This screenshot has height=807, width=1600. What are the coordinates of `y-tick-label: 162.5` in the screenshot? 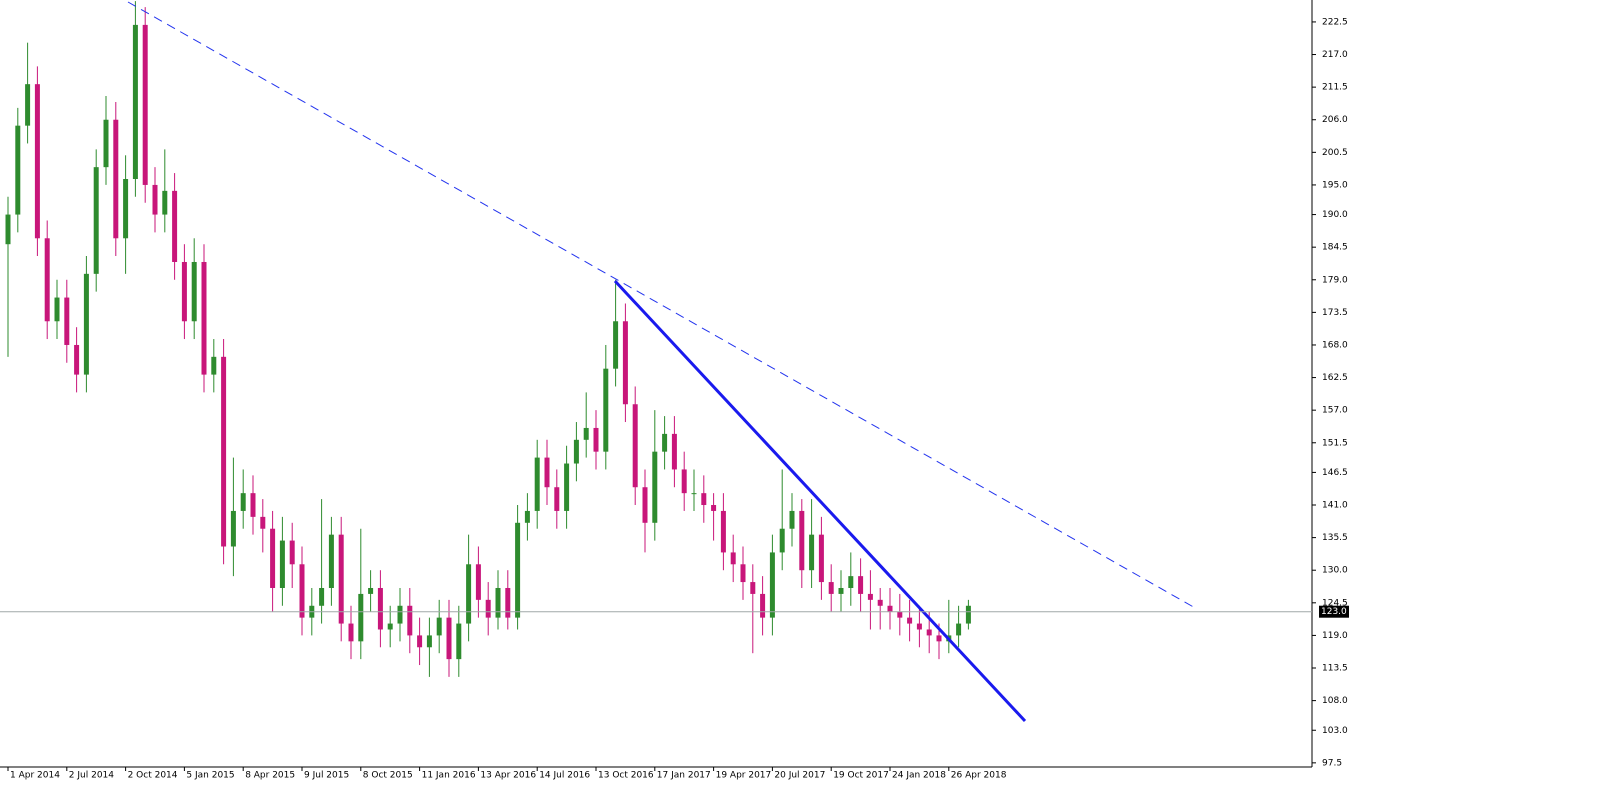 It's located at (1335, 378).